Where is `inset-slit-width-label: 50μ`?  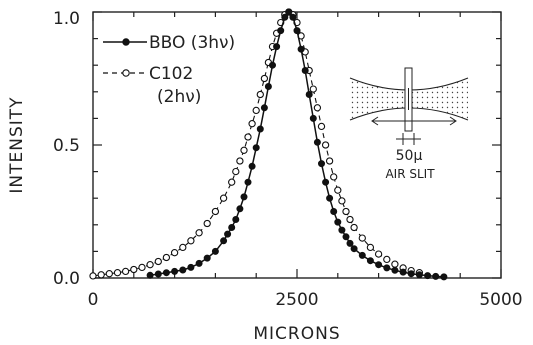
inset-slit-width-label: 50μ is located at coordinates (409, 156).